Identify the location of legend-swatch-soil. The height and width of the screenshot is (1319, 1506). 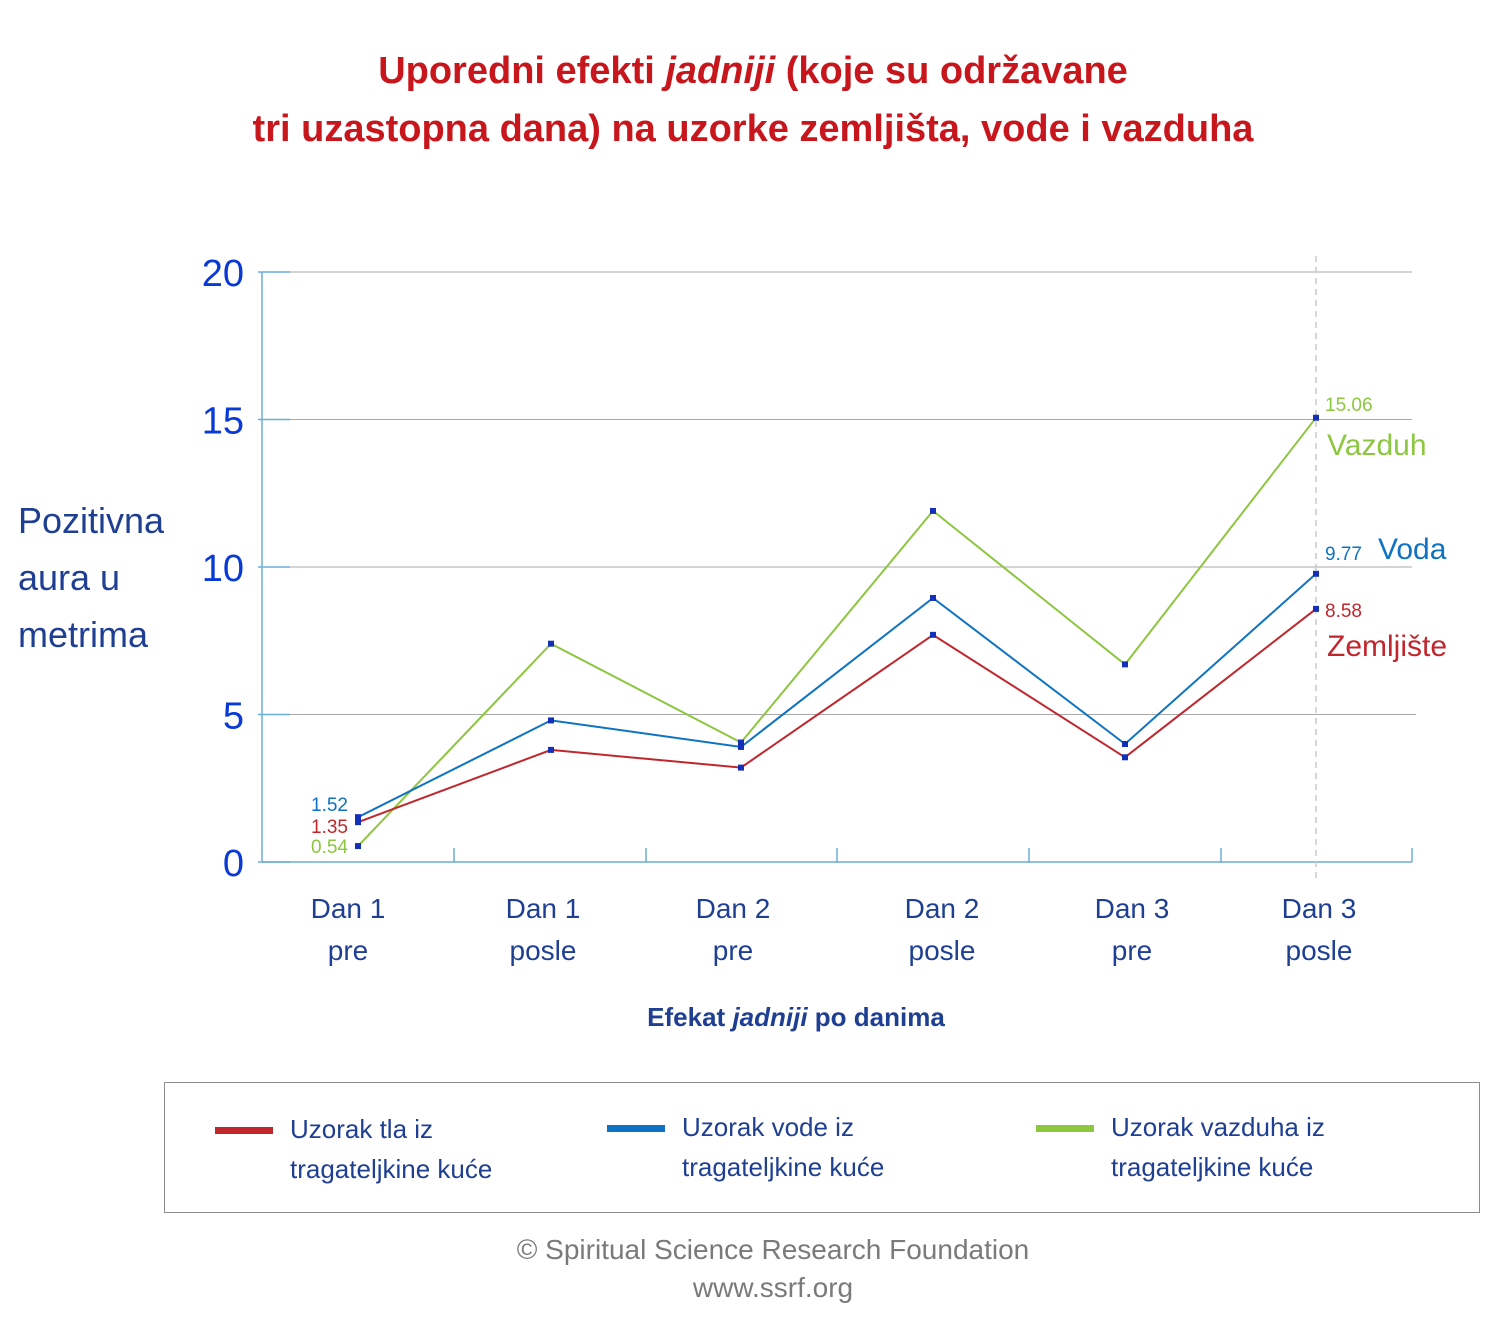
(244, 1130).